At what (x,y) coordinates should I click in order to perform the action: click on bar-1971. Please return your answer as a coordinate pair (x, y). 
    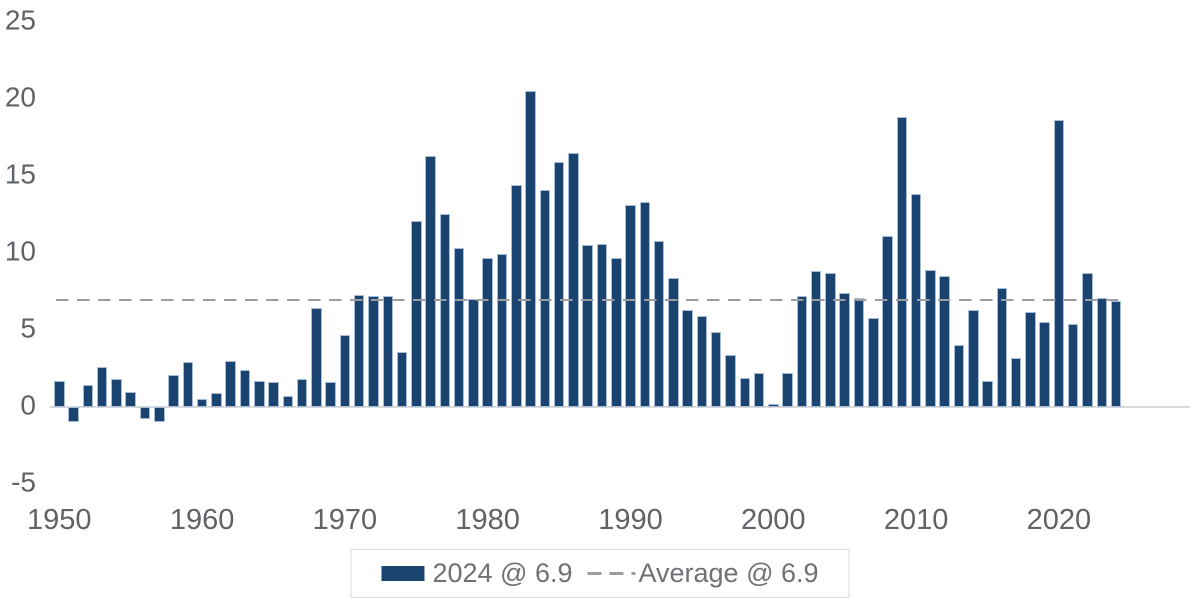
    Looking at the image, I should click on (359, 350).